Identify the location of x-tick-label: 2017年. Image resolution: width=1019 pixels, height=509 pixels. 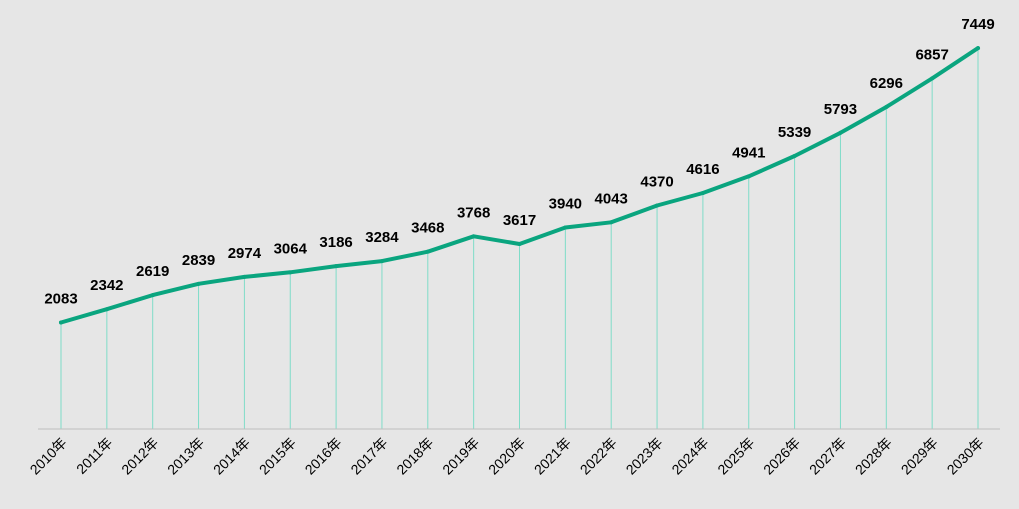
(368, 455).